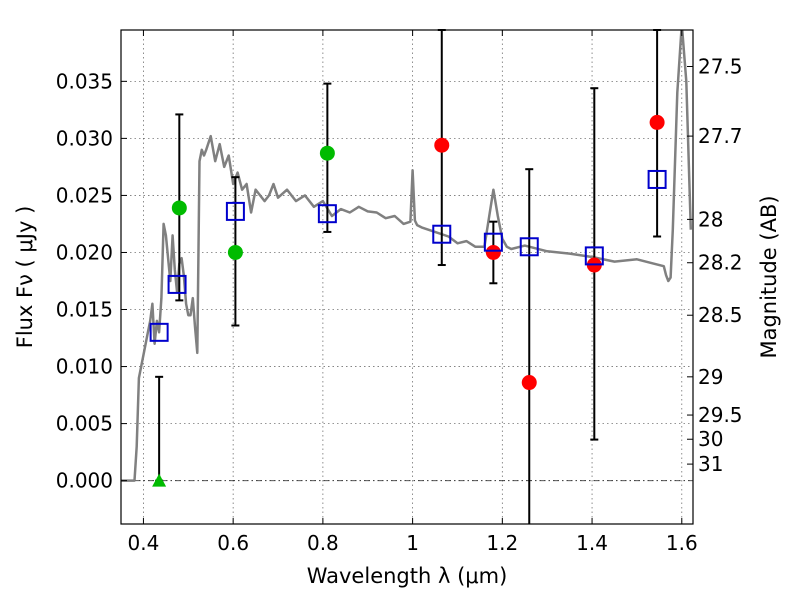 The image size is (800, 600). Describe the element at coordinates (720, 263) in the screenshot. I see `mag-tick-label: 28.2` at that location.